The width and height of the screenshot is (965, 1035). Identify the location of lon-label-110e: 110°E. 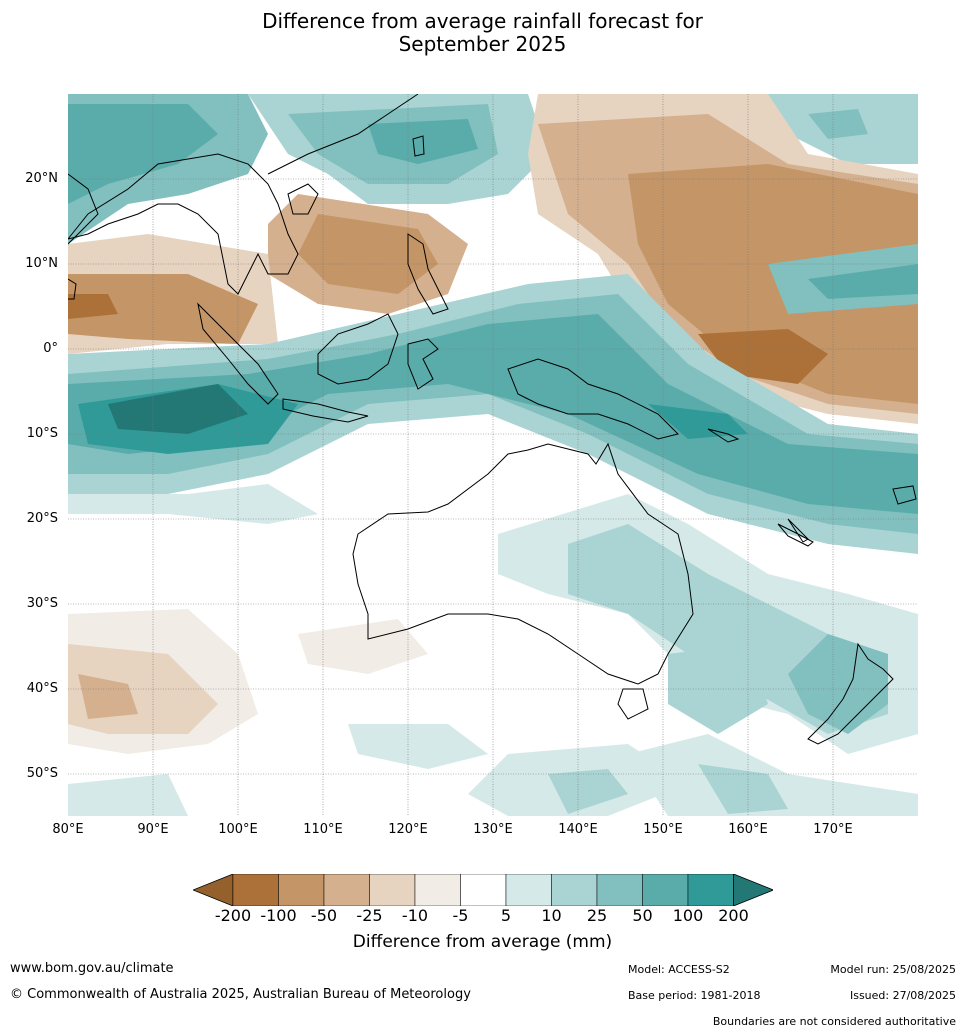
(323, 829).